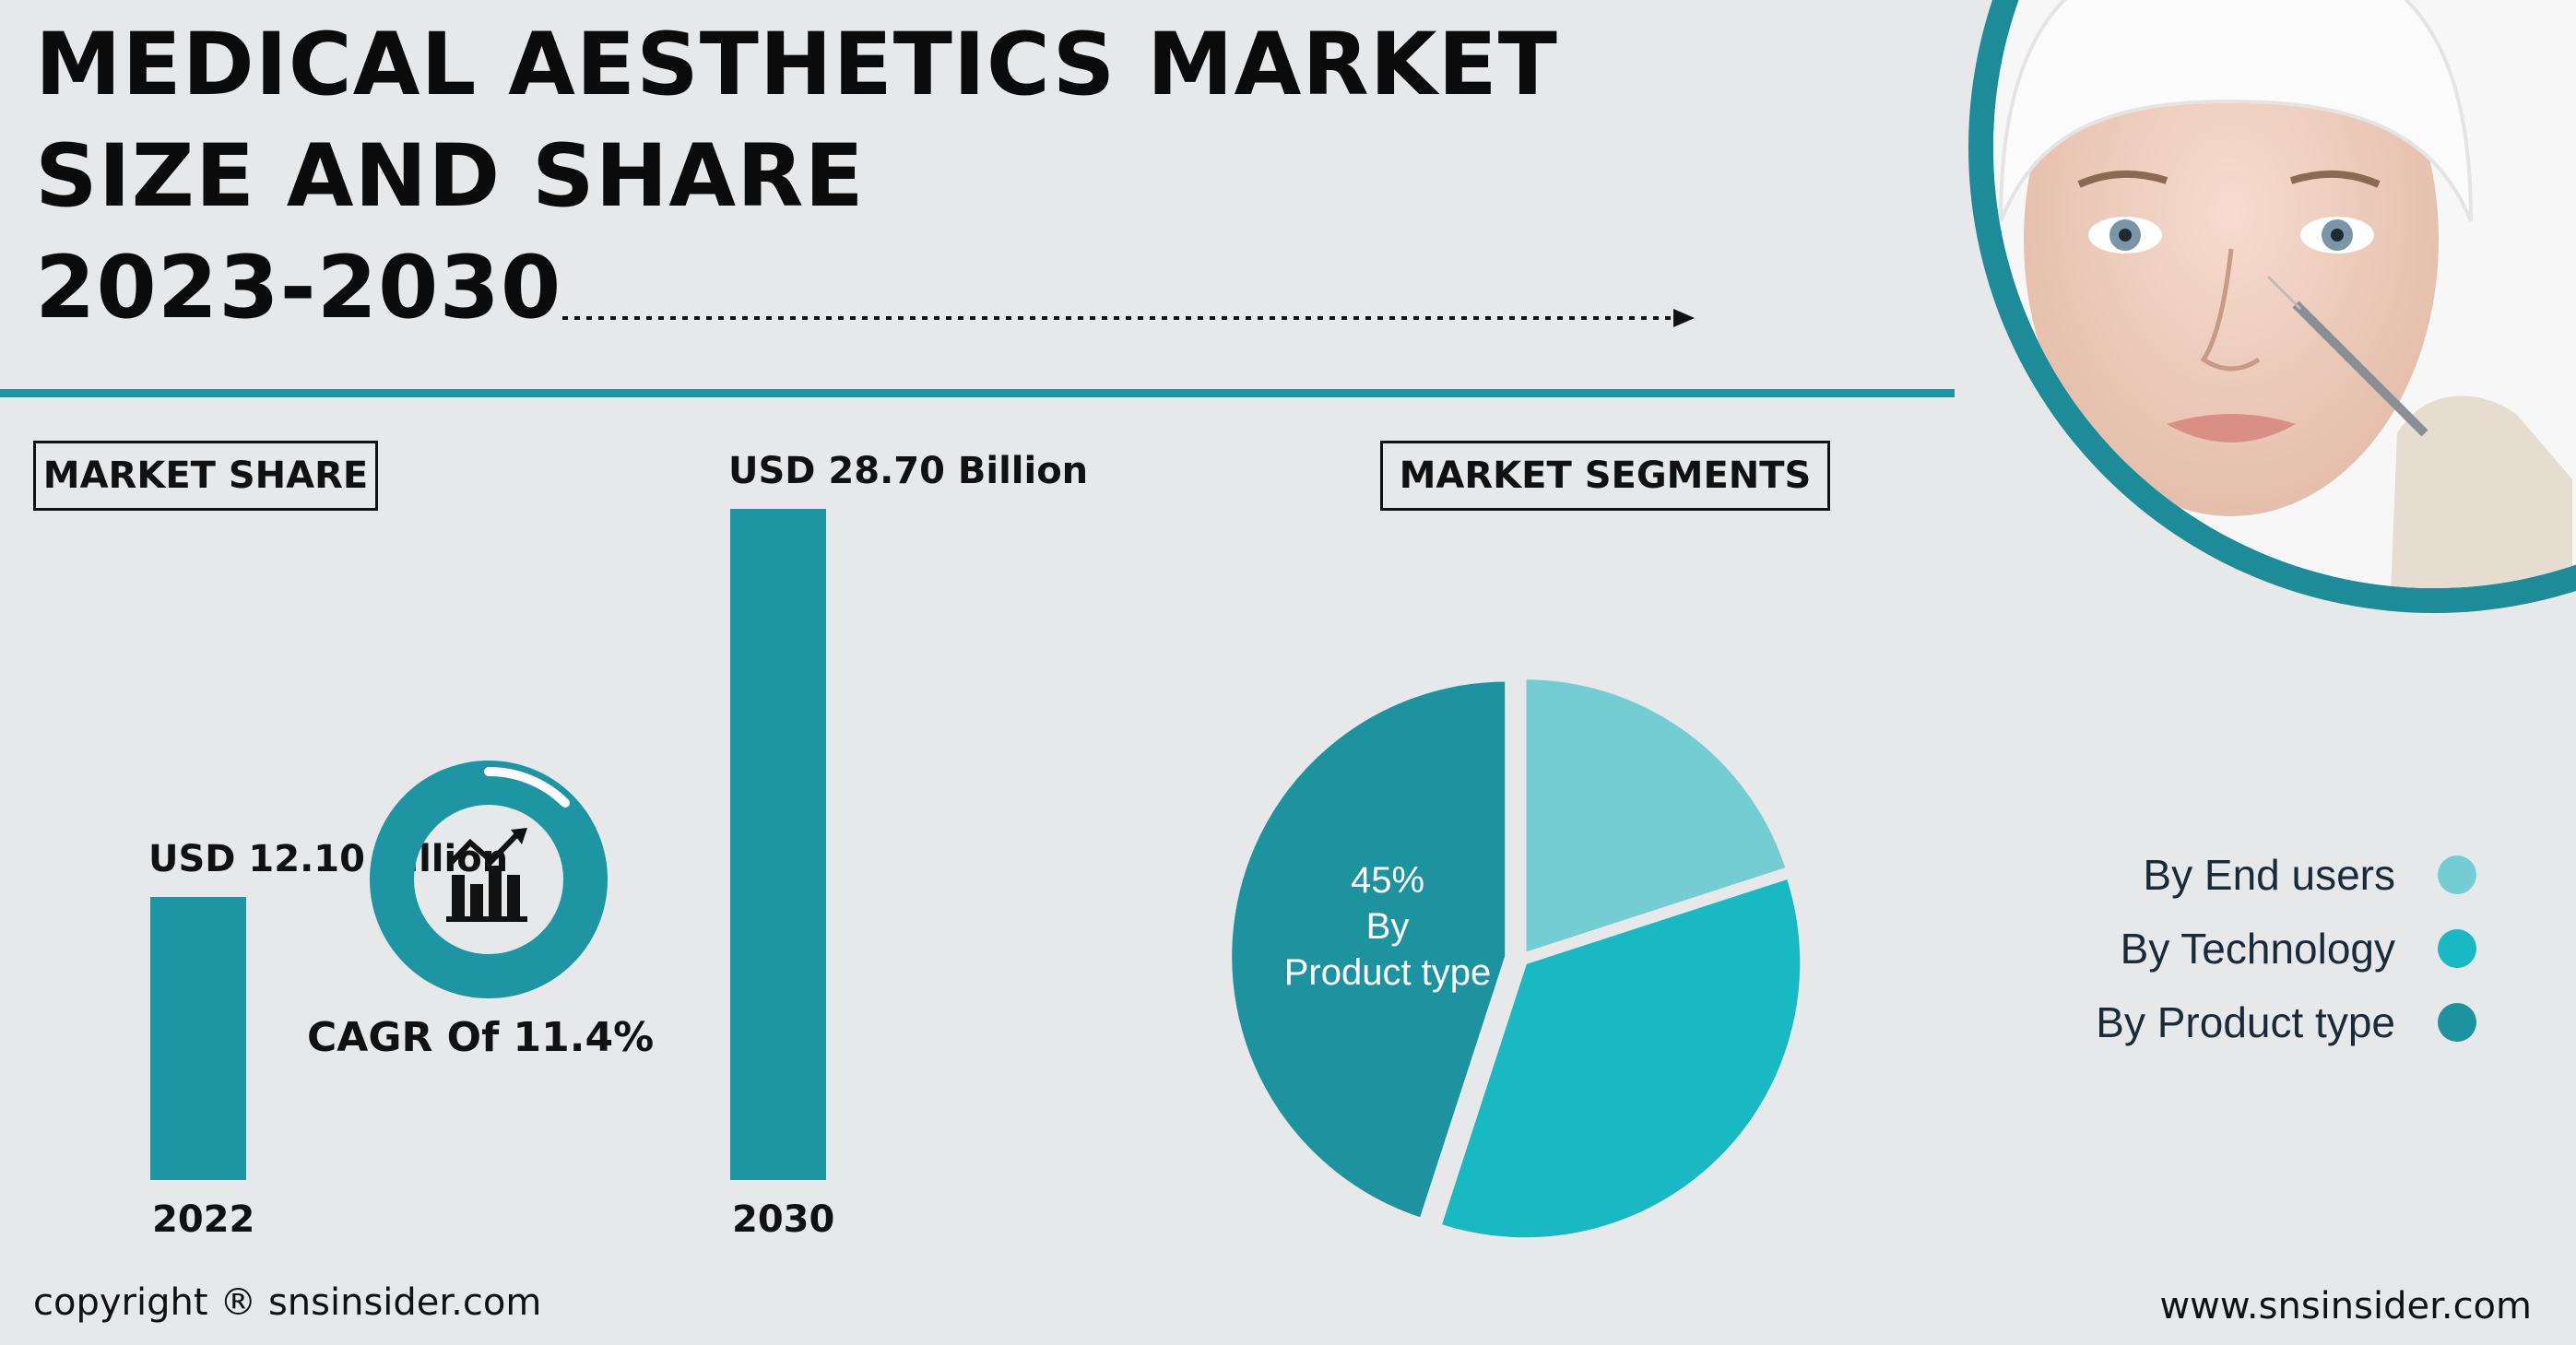 The width and height of the screenshot is (2576, 1345). I want to click on bar-category-label: 2022, so click(203, 1219).